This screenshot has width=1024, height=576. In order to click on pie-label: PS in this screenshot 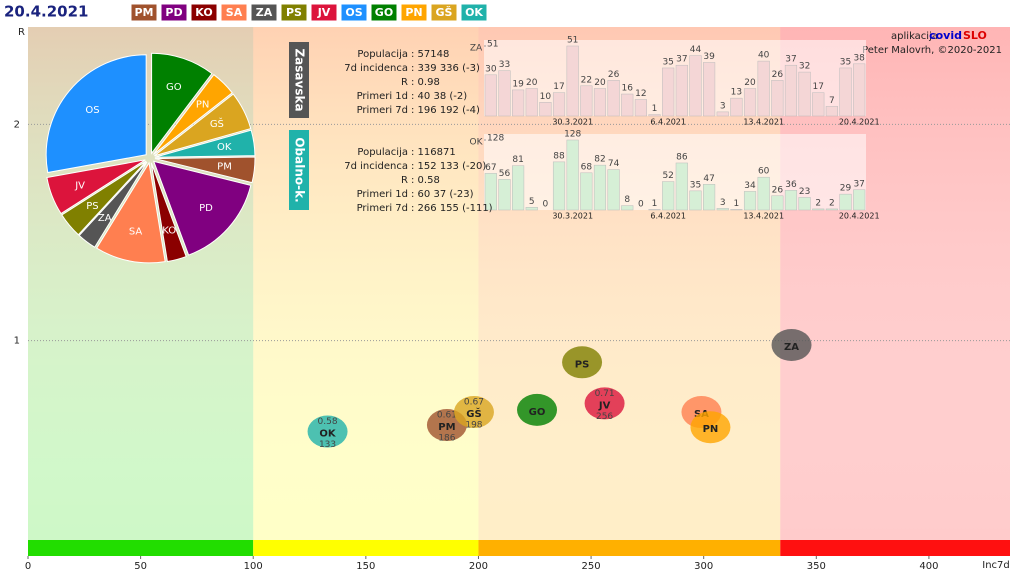, I will do `click(92, 206)`.